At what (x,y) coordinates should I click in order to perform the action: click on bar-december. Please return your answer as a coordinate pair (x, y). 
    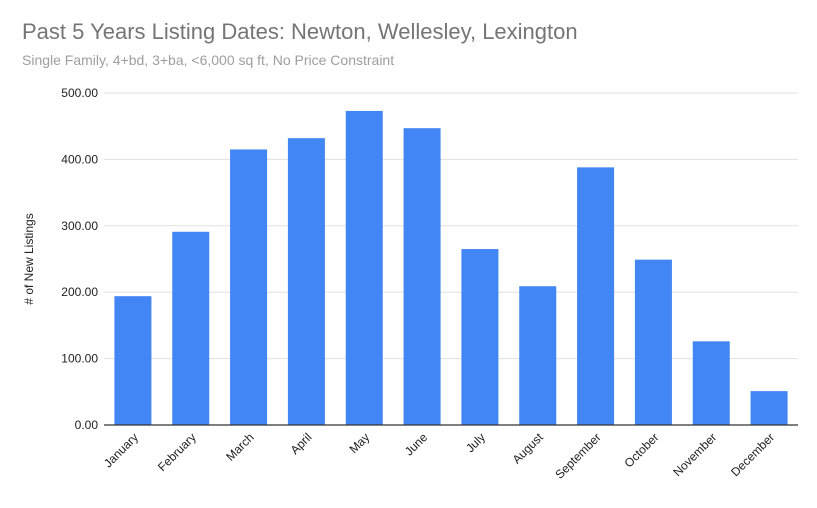
    Looking at the image, I should click on (769, 408).